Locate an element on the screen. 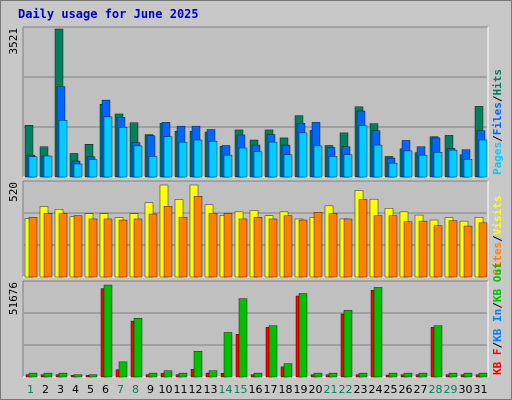 The image size is (512, 400). day-label: 7 is located at coordinates (120, 389).